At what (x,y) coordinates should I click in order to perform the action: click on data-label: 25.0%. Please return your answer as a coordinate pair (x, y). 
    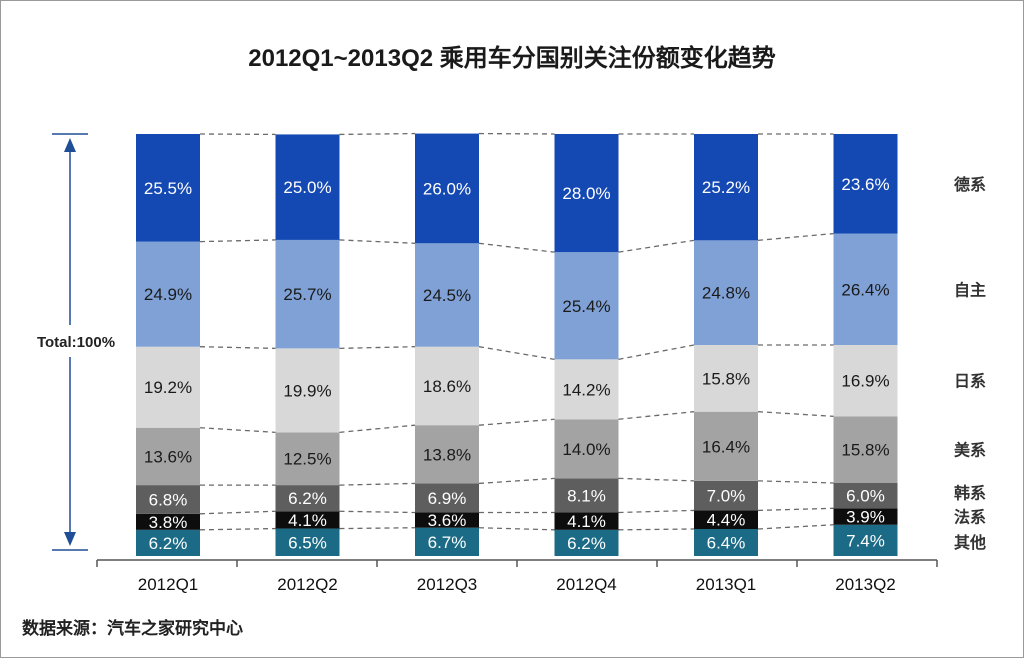
    Looking at the image, I should click on (307, 187).